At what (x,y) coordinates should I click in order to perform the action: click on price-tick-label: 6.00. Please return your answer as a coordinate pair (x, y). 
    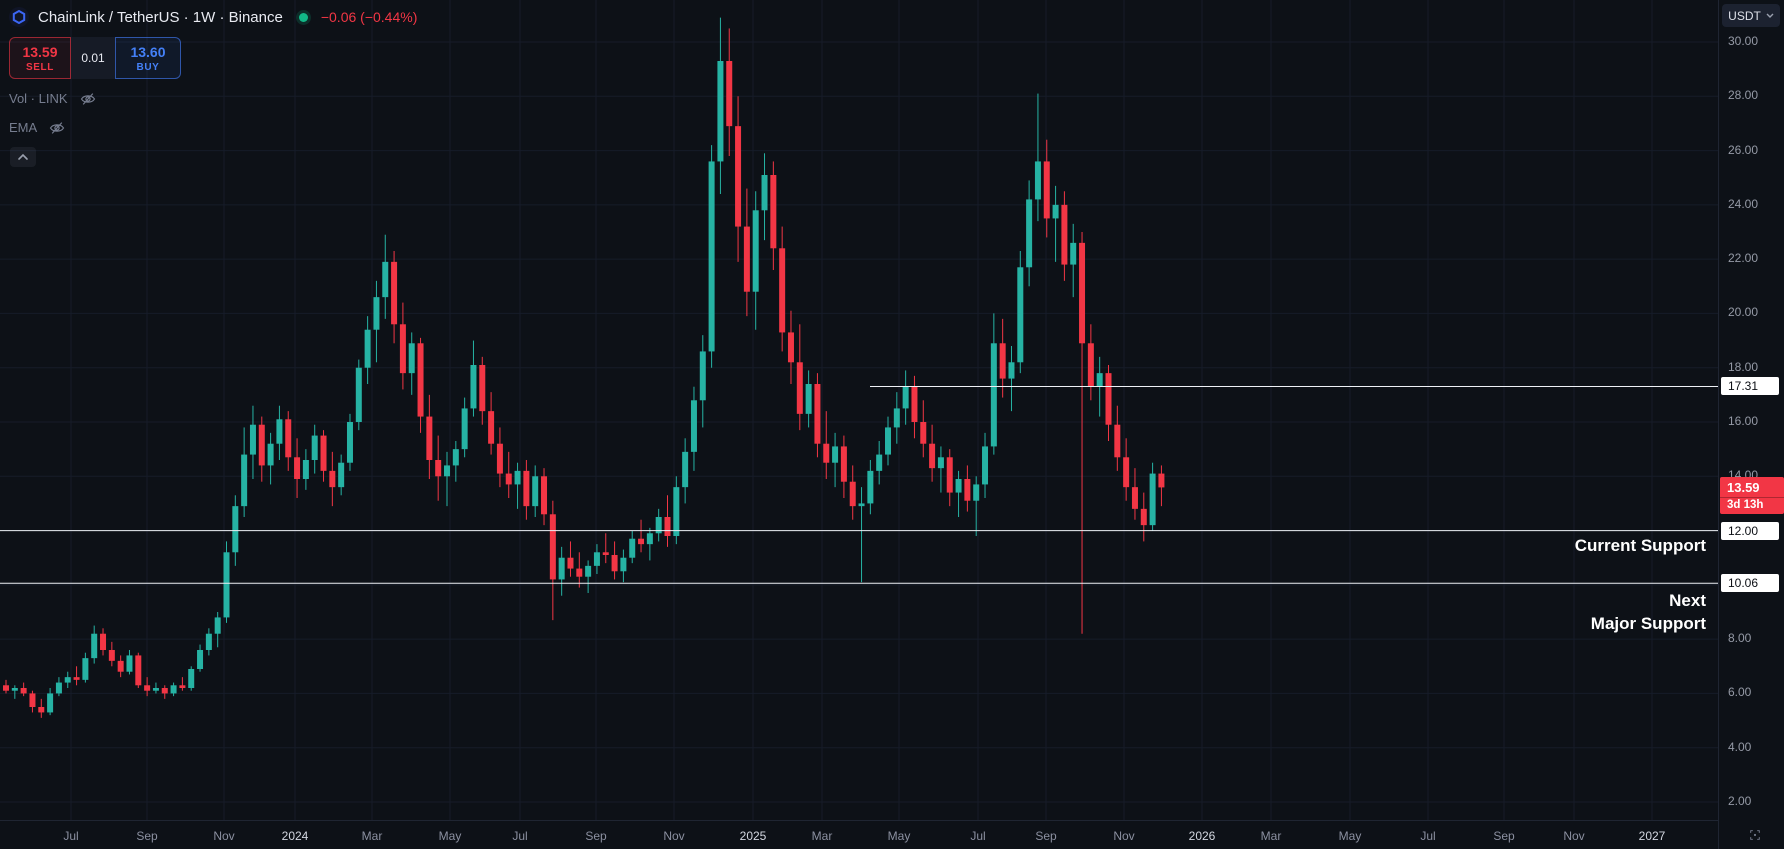
    Looking at the image, I should click on (1740, 692).